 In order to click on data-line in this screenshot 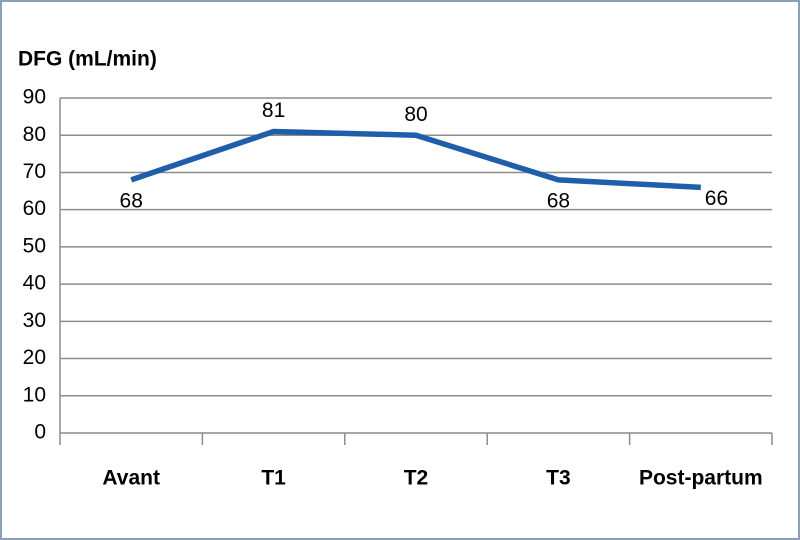, I will do `click(415, 159)`.